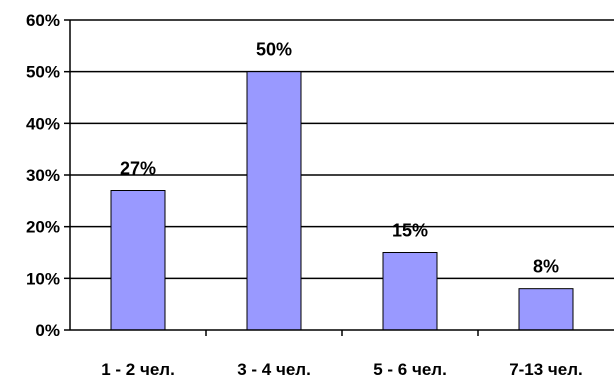 This screenshot has width=616, height=385. Describe the element at coordinates (546, 369) in the screenshot. I see `x-tick-label: 7-13 чел.` at that location.